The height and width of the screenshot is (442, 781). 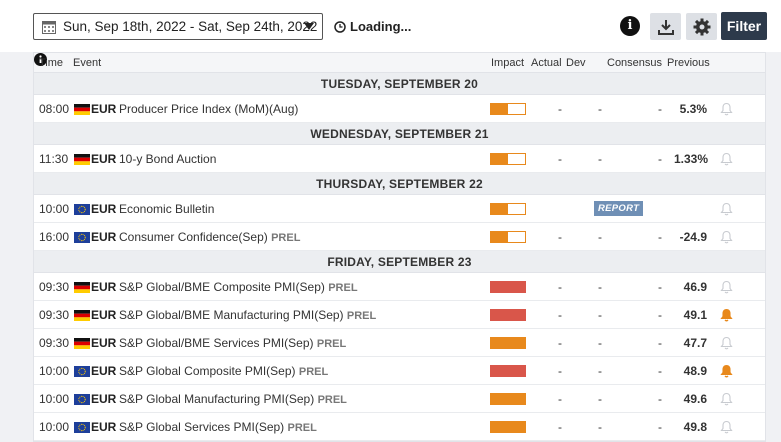 I want to click on header-previous: Previous, so click(x=688, y=63).